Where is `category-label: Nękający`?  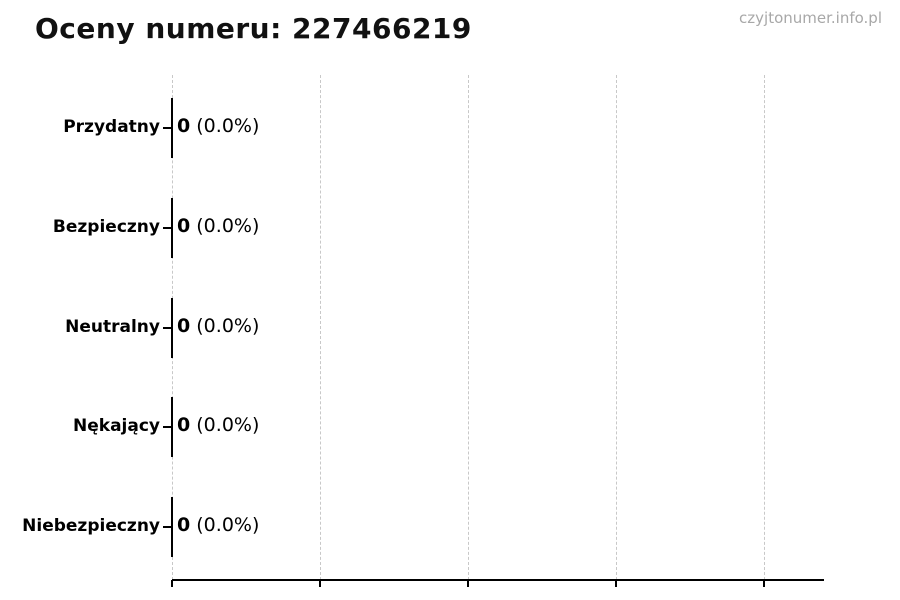
category-label: Nękający is located at coordinates (116, 426).